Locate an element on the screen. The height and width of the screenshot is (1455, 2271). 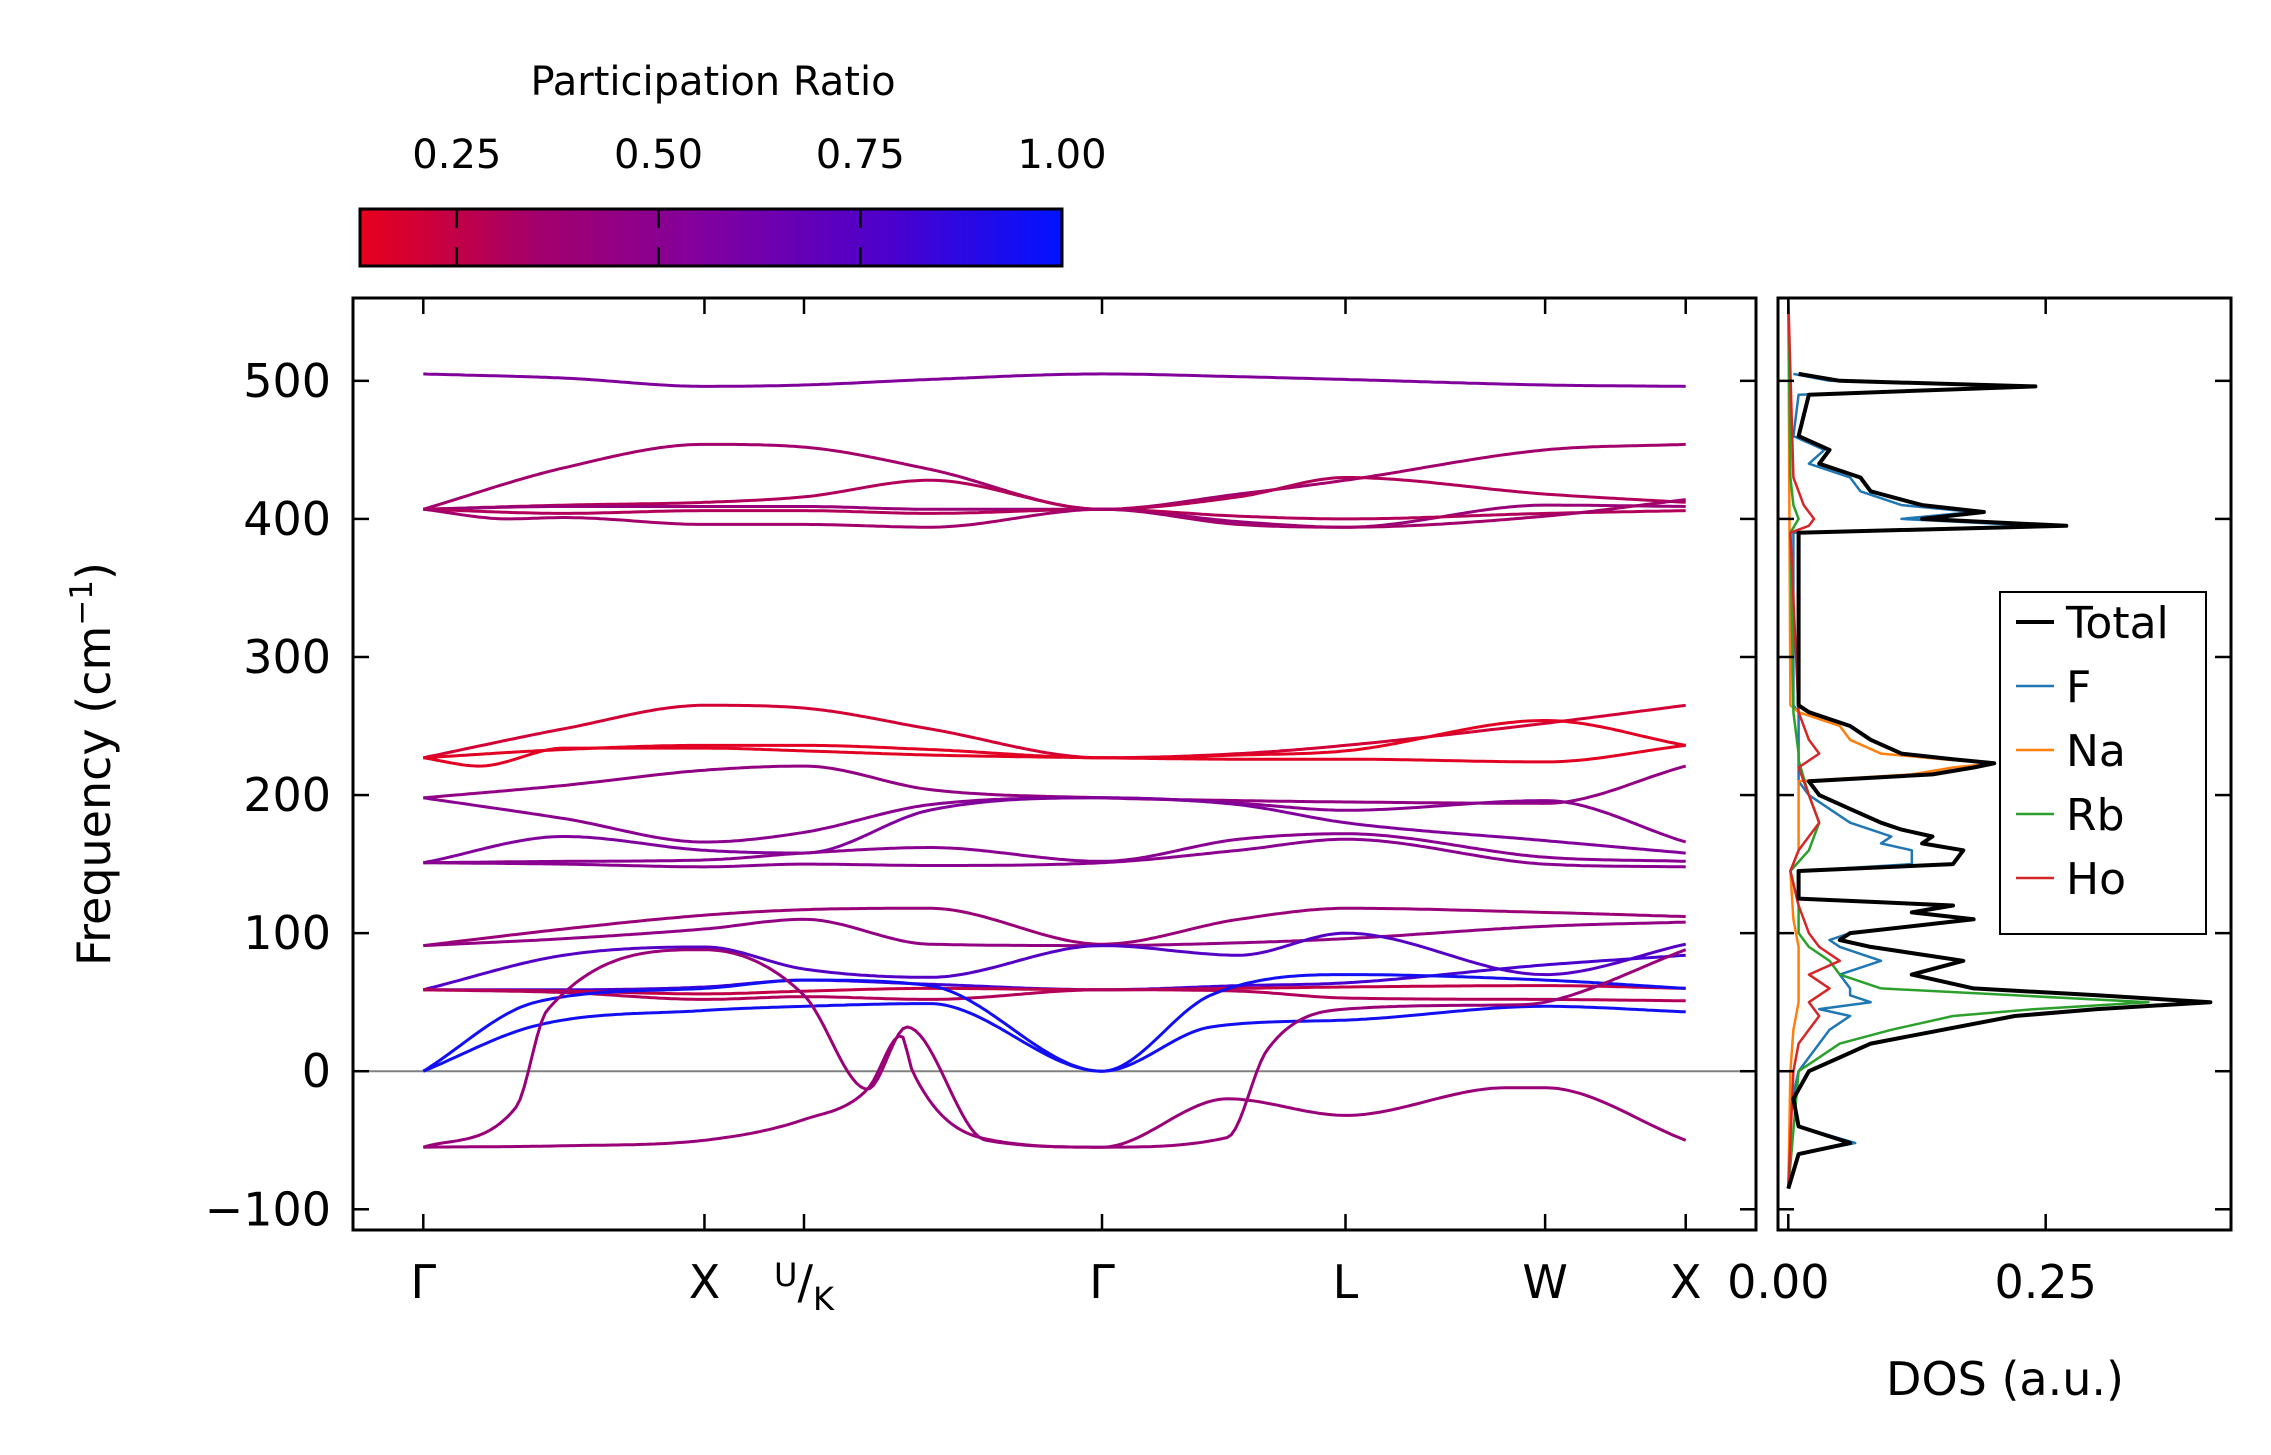
dos-x-tick-label: 0.00 is located at coordinates (1778, 1282).